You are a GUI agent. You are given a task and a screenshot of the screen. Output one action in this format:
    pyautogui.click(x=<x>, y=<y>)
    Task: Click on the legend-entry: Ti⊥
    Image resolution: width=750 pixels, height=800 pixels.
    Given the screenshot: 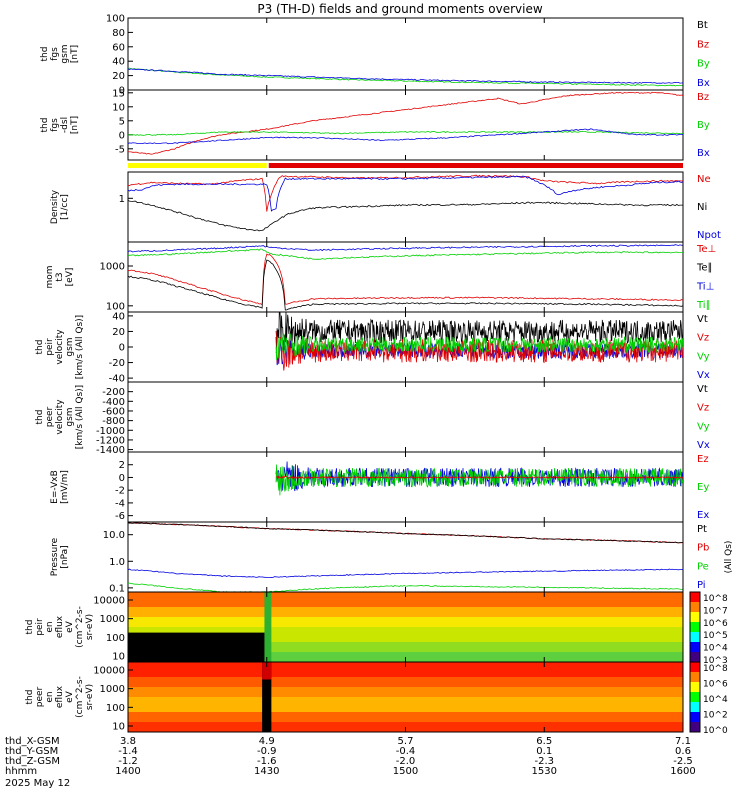 What is the action you would take?
    pyautogui.click(x=705, y=286)
    